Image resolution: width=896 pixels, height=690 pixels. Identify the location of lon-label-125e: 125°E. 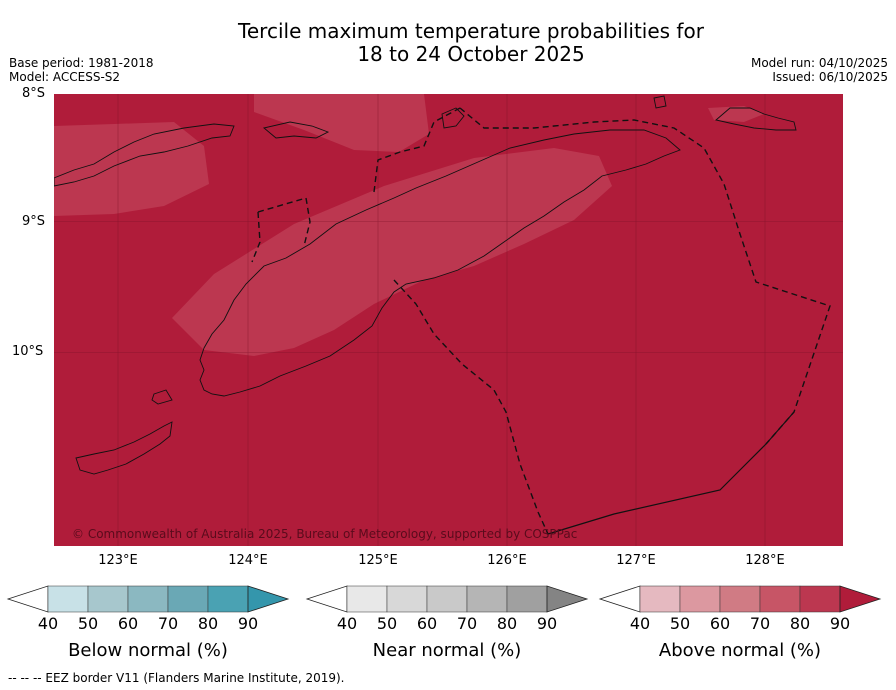
(378, 560).